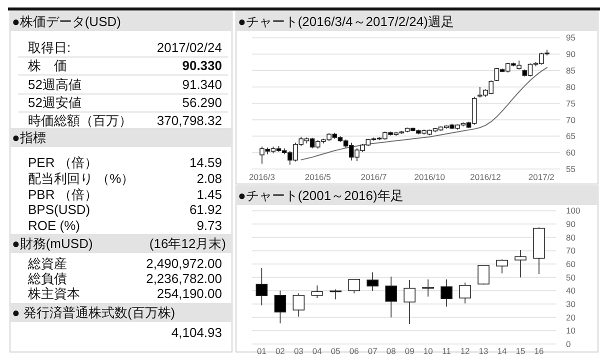 Image resolution: width=600 pixels, height=360 pixels. Describe the element at coordinates (202, 84) in the screenshot. I see `text: 91.340` at that location.